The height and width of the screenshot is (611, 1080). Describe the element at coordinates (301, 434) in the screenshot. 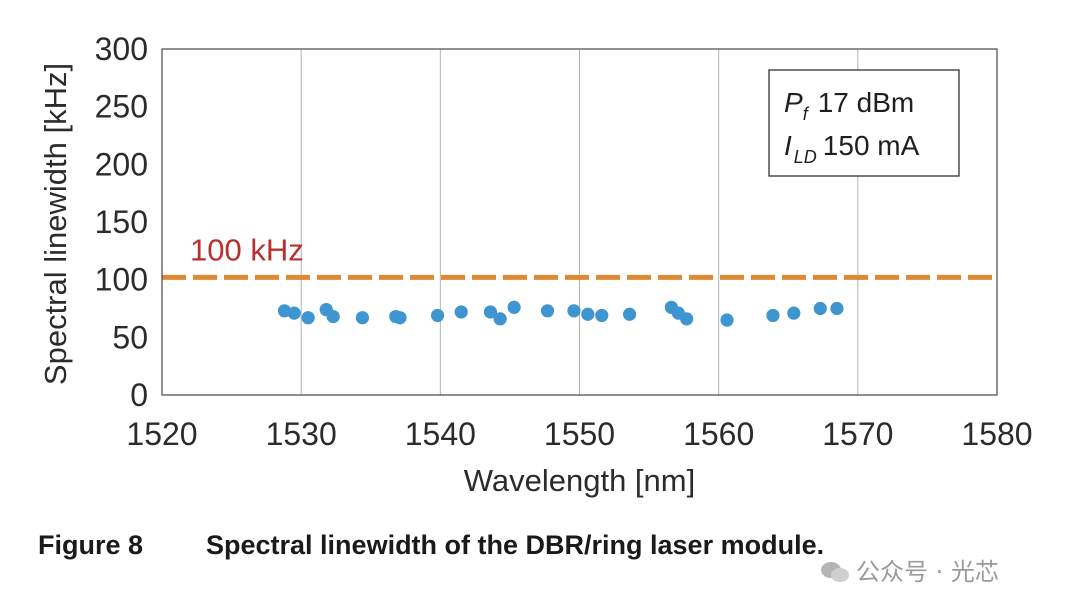

I see `x-tick-label-1530: 1530` at that location.